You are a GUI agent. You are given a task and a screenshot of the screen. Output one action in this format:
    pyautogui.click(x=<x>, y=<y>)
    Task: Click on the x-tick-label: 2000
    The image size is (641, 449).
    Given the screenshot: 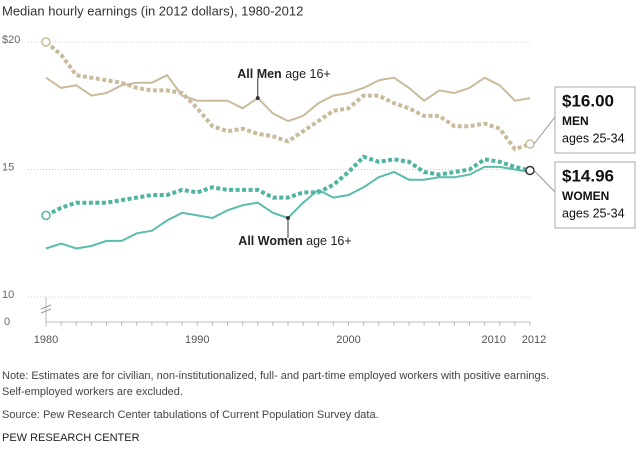 What is the action you would take?
    pyautogui.click(x=348, y=340)
    